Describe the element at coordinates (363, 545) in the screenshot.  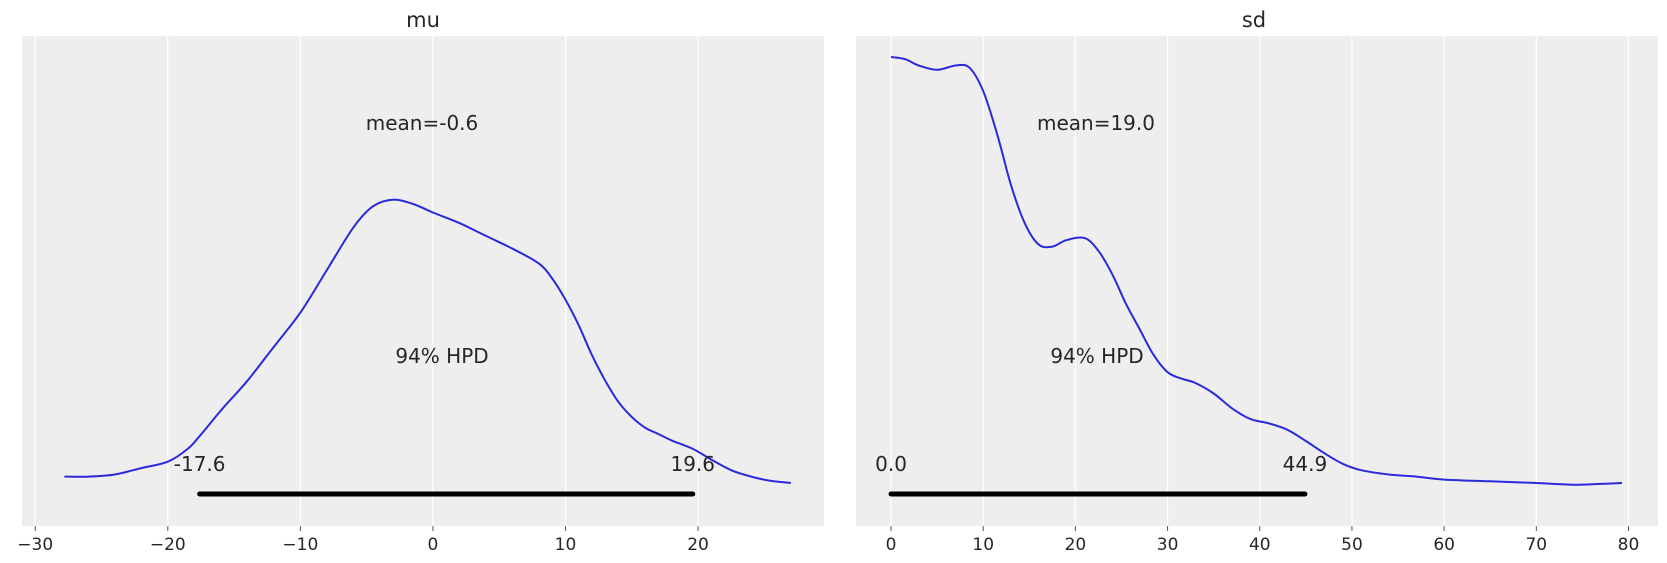
I see `x-axis-tick-labels-mu: −30 −20 −10 0 10 20` at that location.